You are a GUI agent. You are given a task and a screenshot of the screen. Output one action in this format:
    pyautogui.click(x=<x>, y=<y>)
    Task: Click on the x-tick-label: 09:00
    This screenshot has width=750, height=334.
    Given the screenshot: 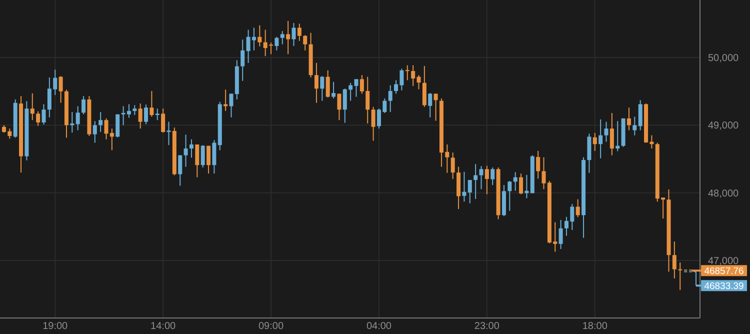 What is the action you would take?
    pyautogui.click(x=271, y=326)
    